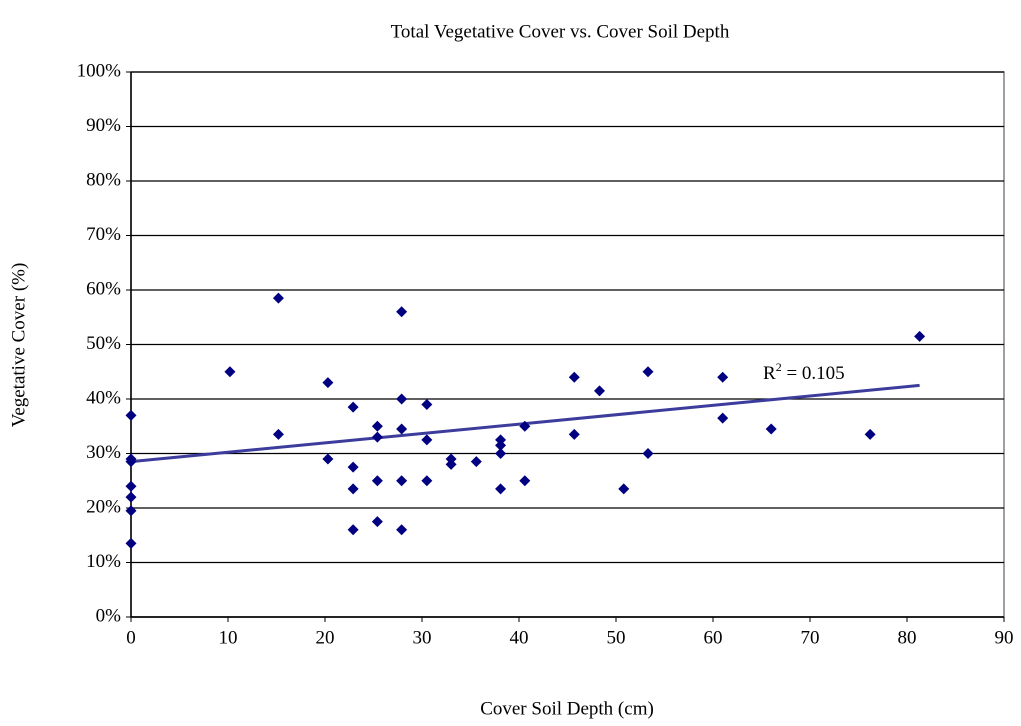 This screenshot has width=1021, height=726. What do you see at coordinates (103, 234) in the screenshot?
I see `y-tick-label: 70%` at bounding box center [103, 234].